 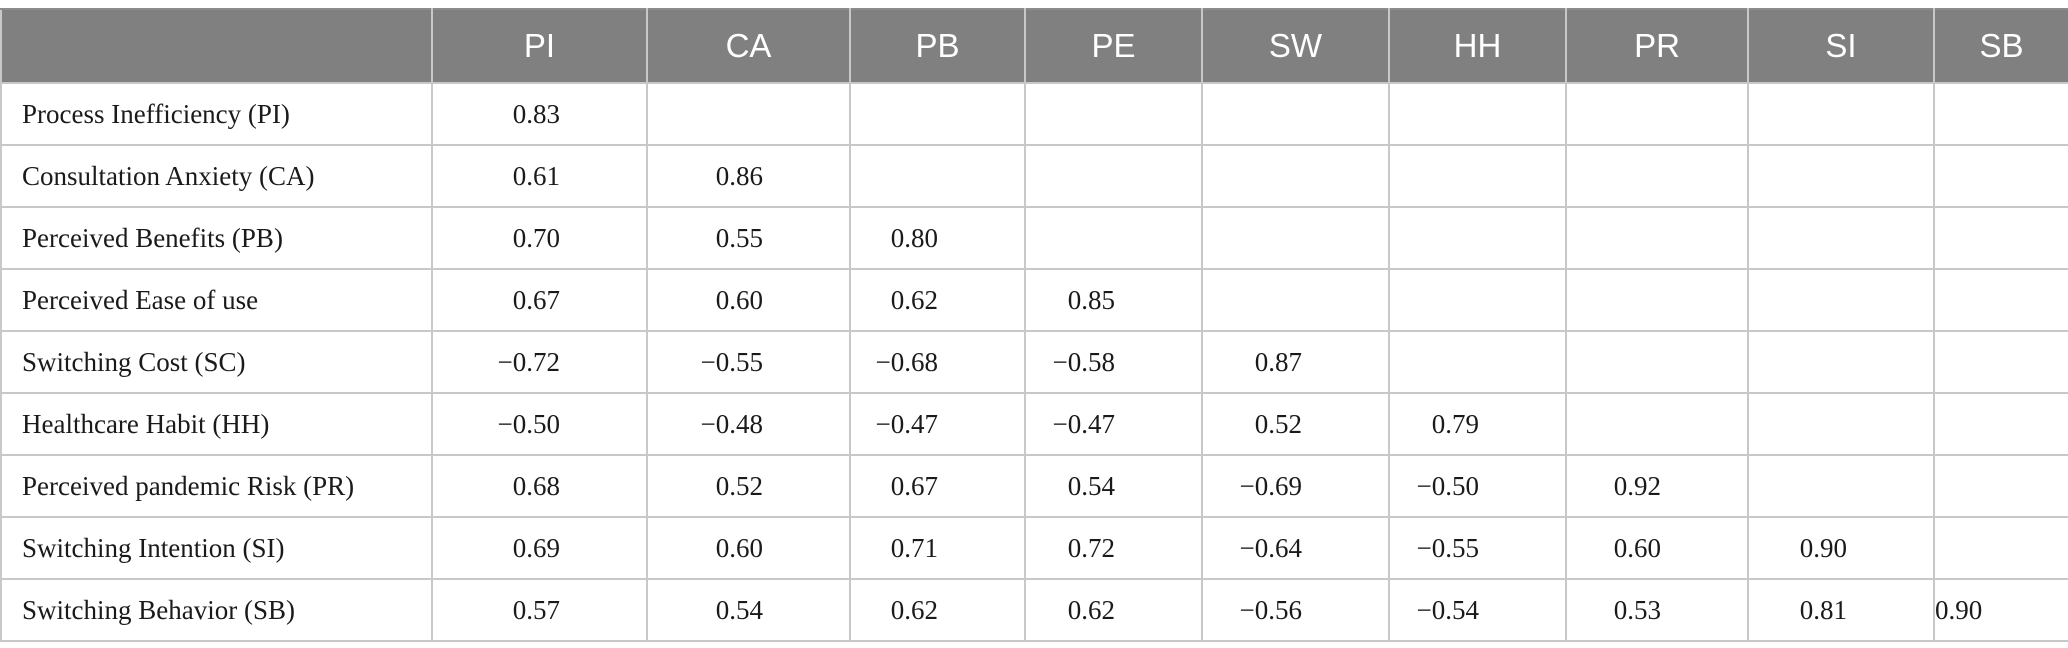 I want to click on table-row: Process Inefficiency (PI) 0.83, so click(x=1034, y=114).